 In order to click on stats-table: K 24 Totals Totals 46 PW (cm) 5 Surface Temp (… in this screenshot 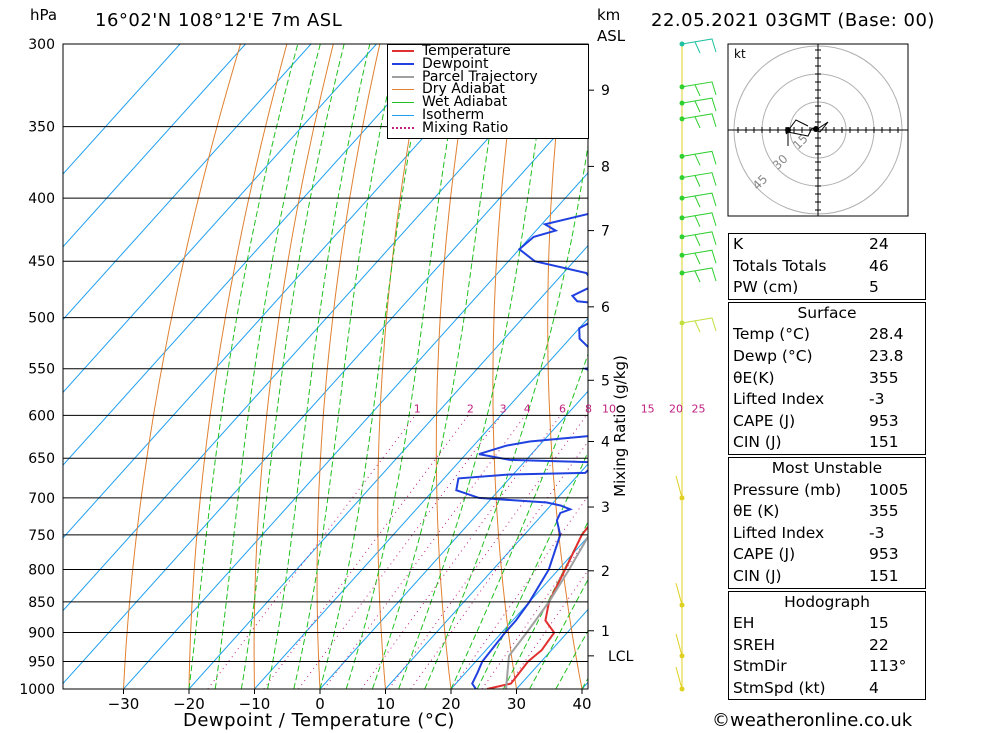, I will do `click(827, 467)`.